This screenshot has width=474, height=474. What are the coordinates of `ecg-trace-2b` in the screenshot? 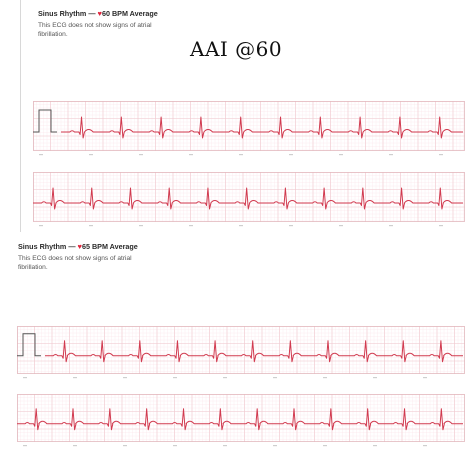 It's located at (241, 420).